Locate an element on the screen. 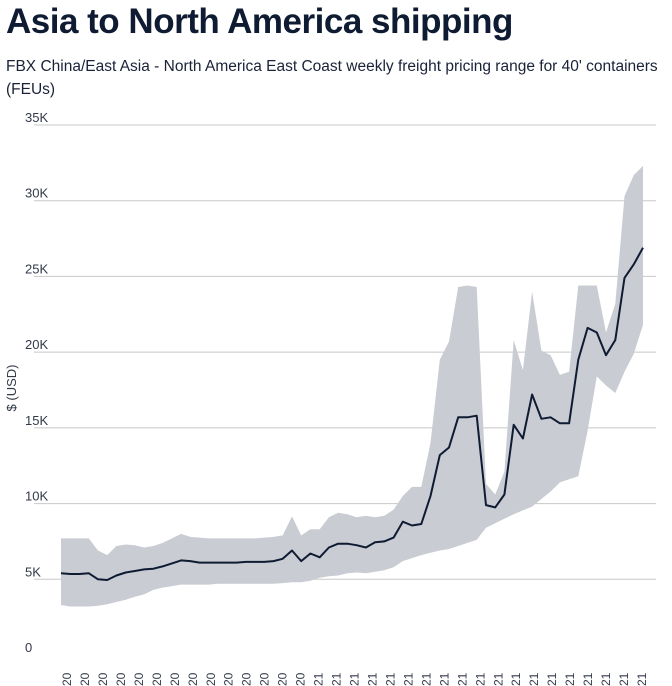 The width and height of the screenshot is (672, 686). y-tick-label: 5K is located at coordinates (33, 571).